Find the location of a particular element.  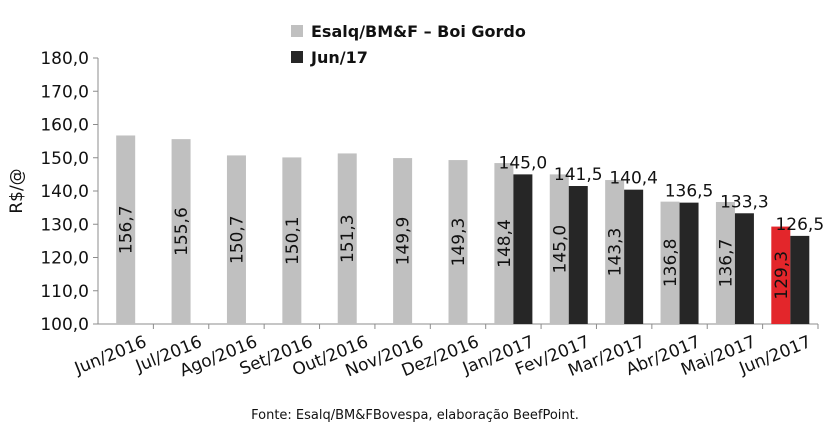

data-label-jun17: 133,3 is located at coordinates (744, 202).